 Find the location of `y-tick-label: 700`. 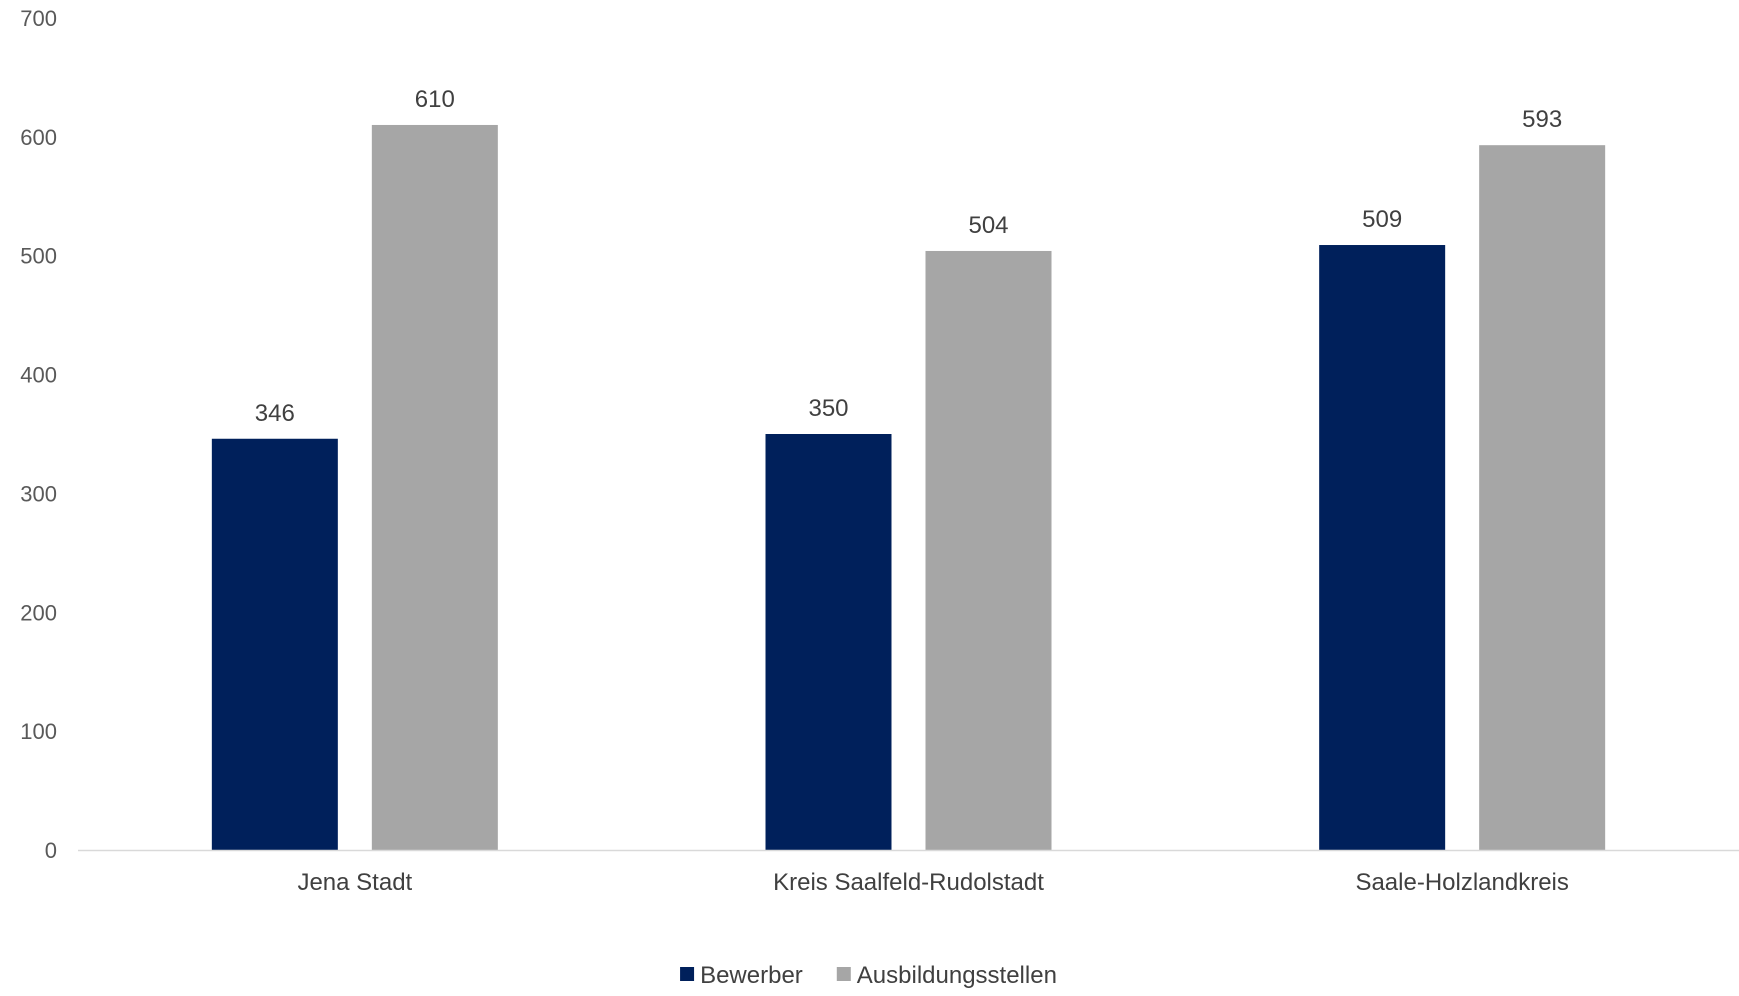

y-tick-label: 700 is located at coordinates (38, 18).